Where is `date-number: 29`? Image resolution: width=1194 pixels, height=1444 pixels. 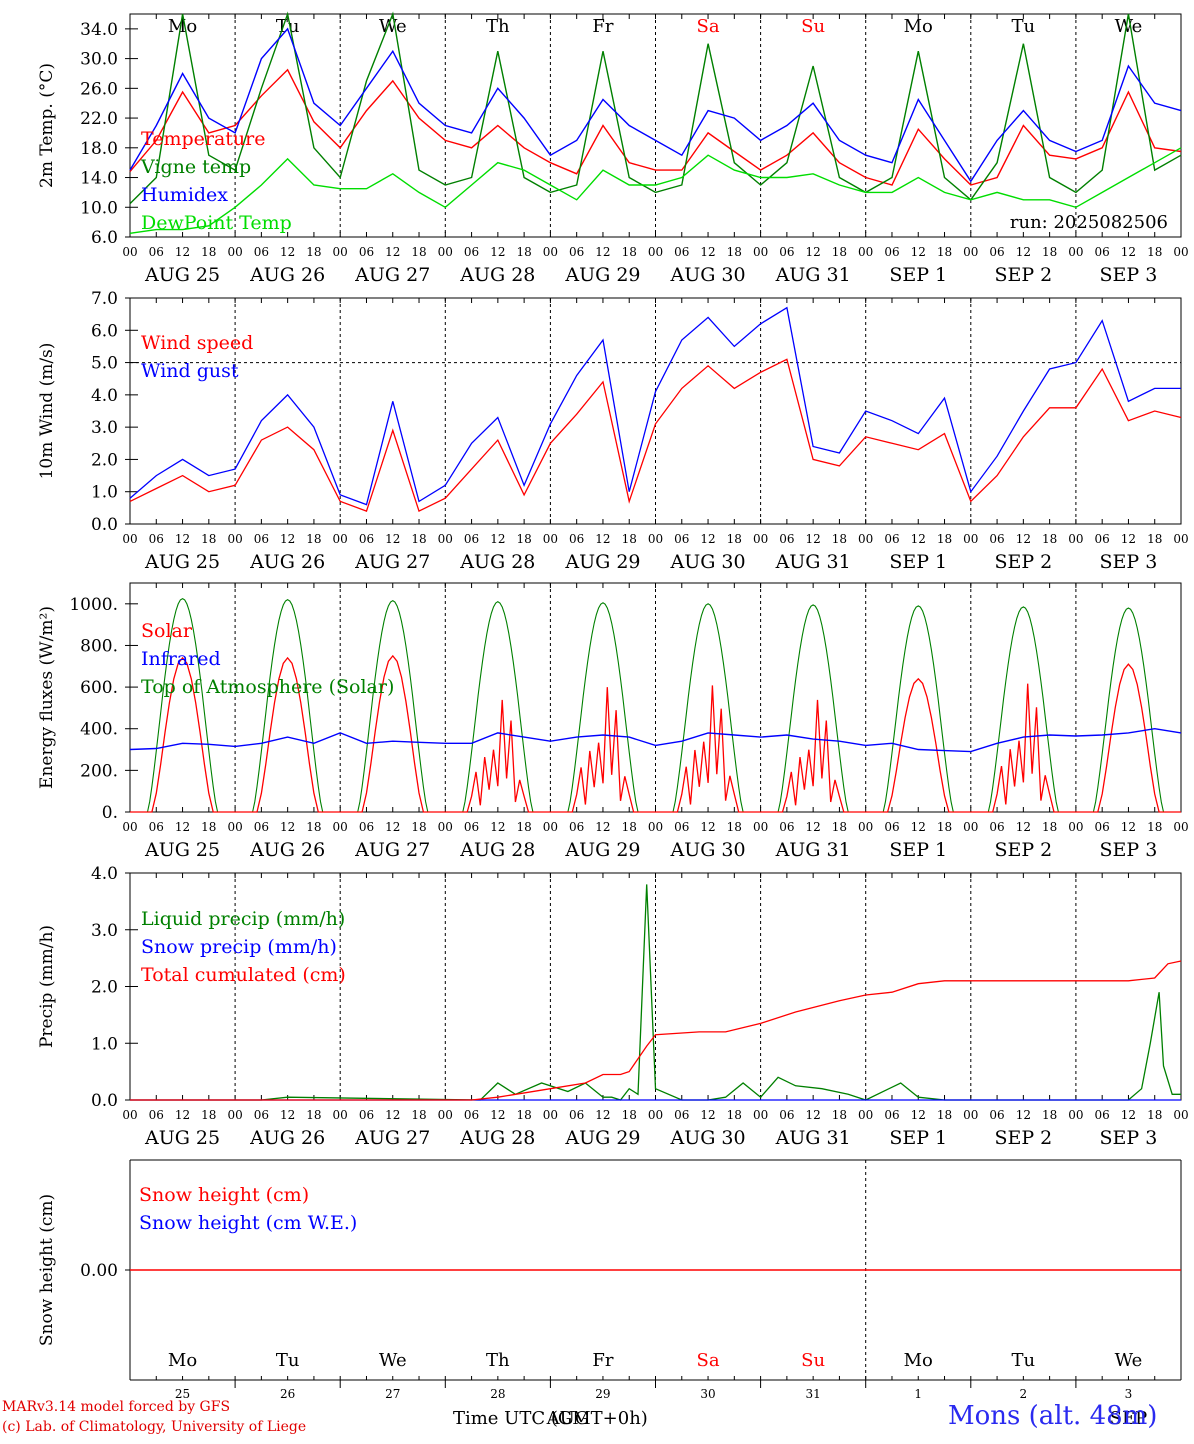 date-number: 29 is located at coordinates (602, 1394).